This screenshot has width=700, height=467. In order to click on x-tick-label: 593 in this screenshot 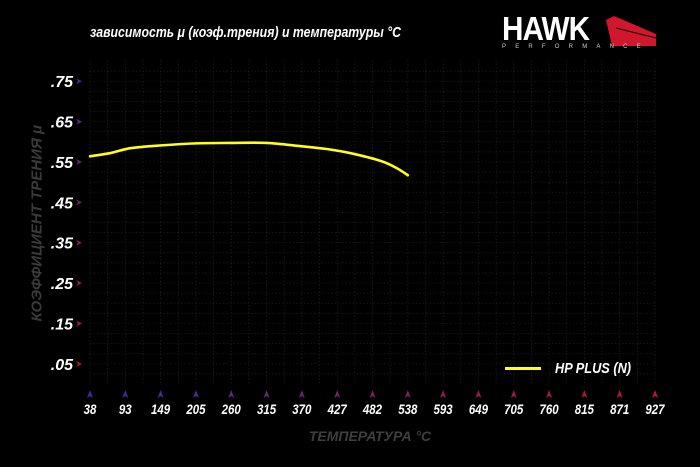, I will do `click(443, 409)`.